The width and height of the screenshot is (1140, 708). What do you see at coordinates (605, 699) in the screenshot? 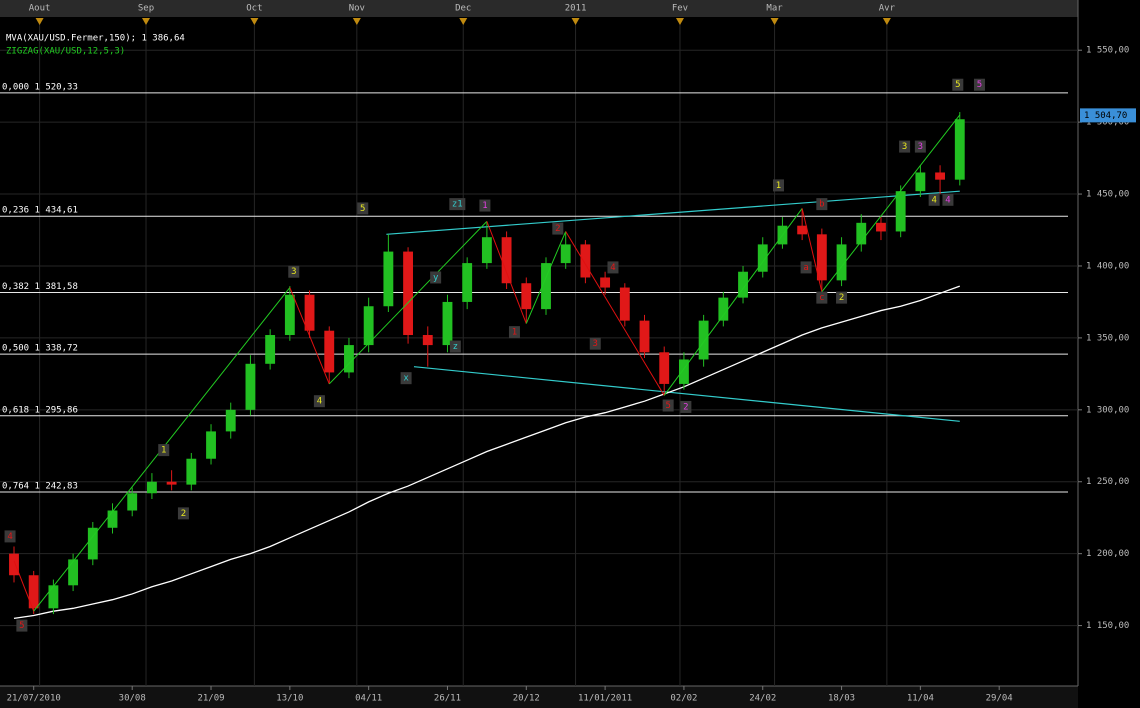
I see `x-tick-label: 11/01/2011` at bounding box center [605, 699].